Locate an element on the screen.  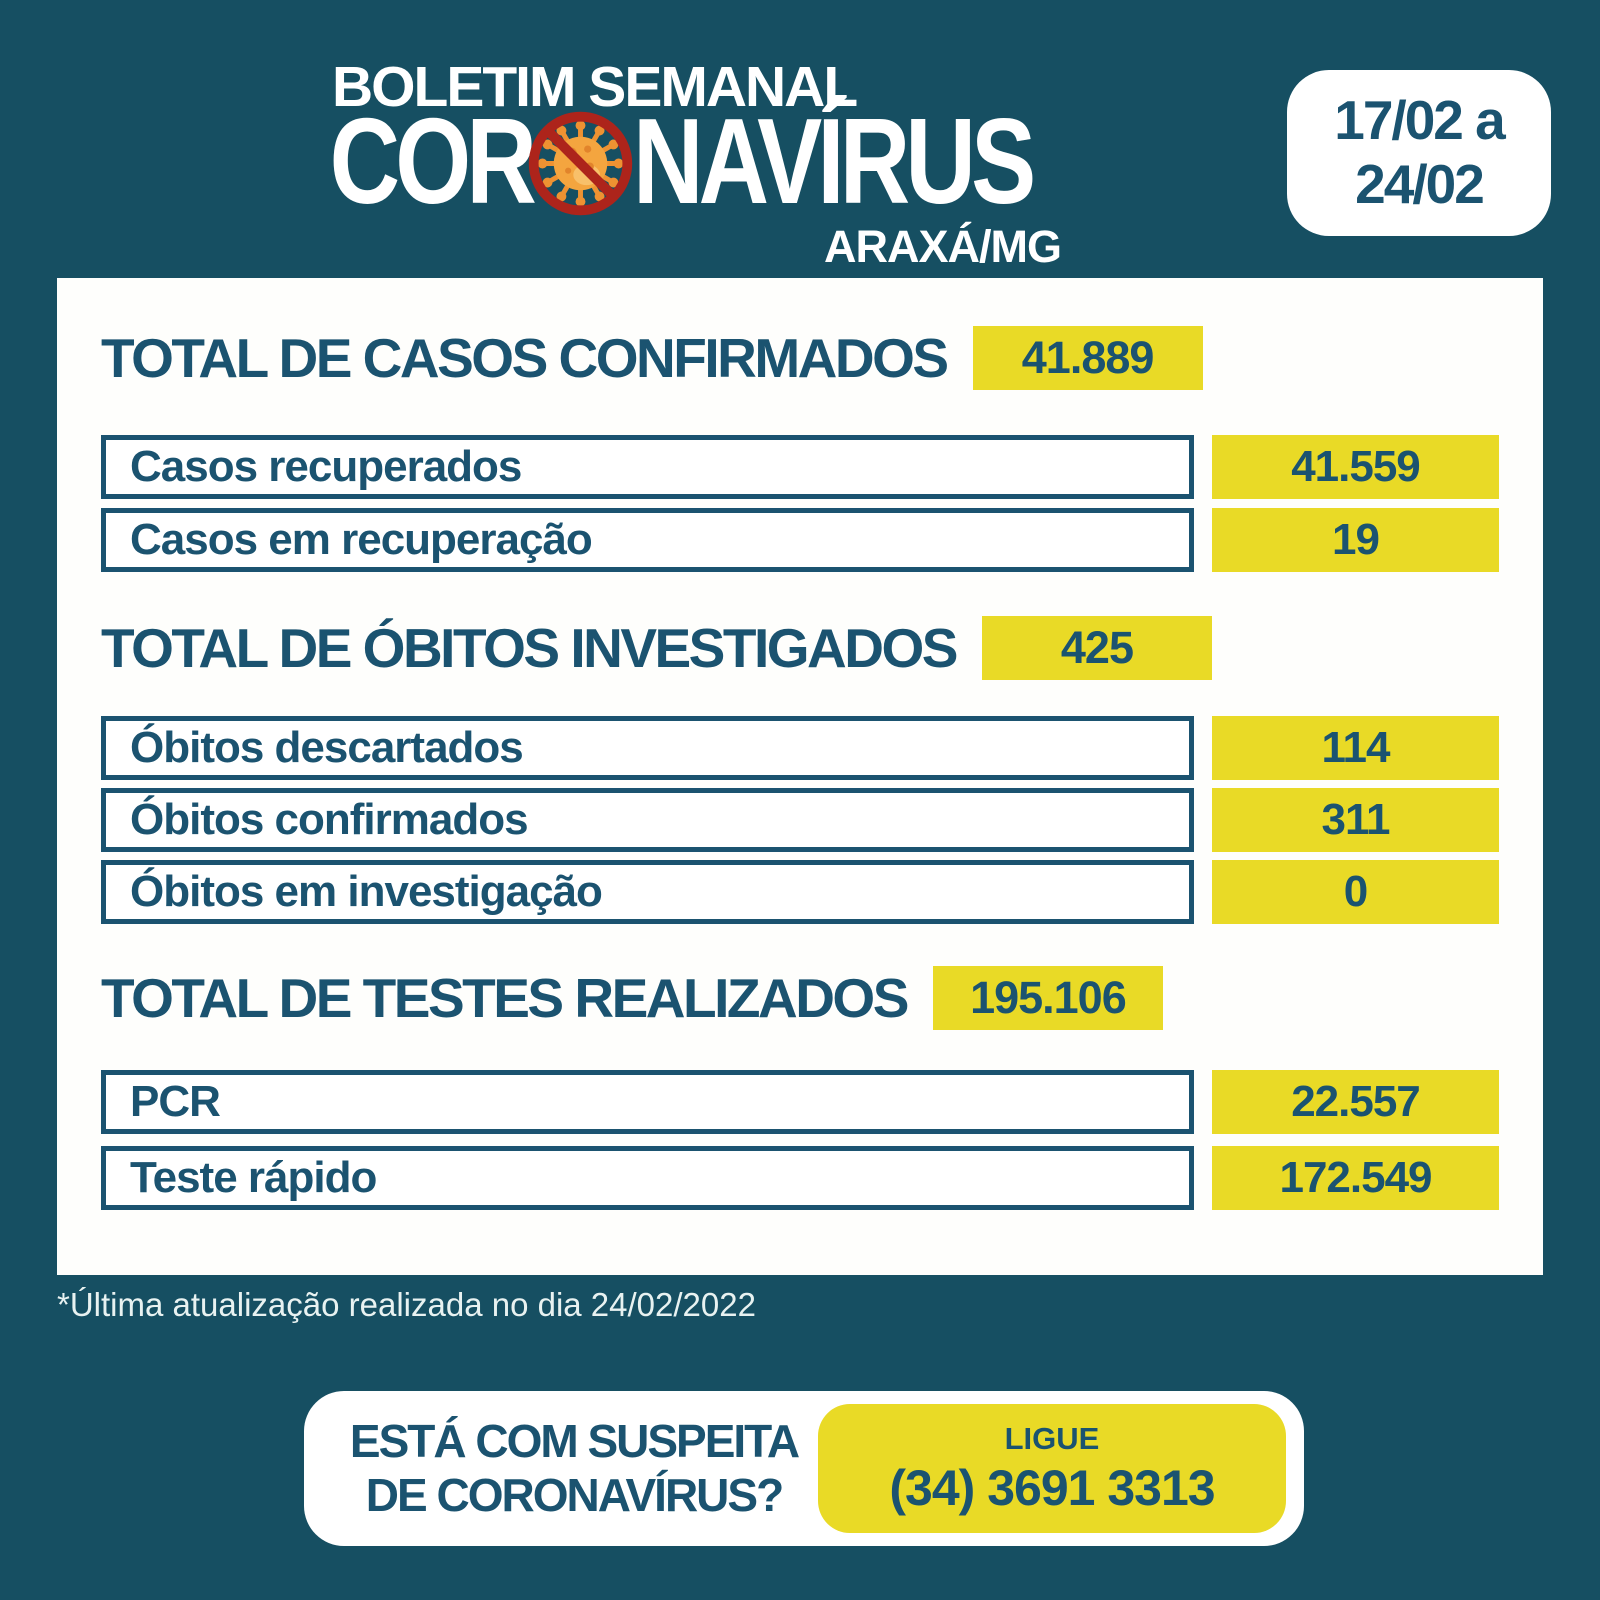
stat-label: PCR is located at coordinates (647, 1102).